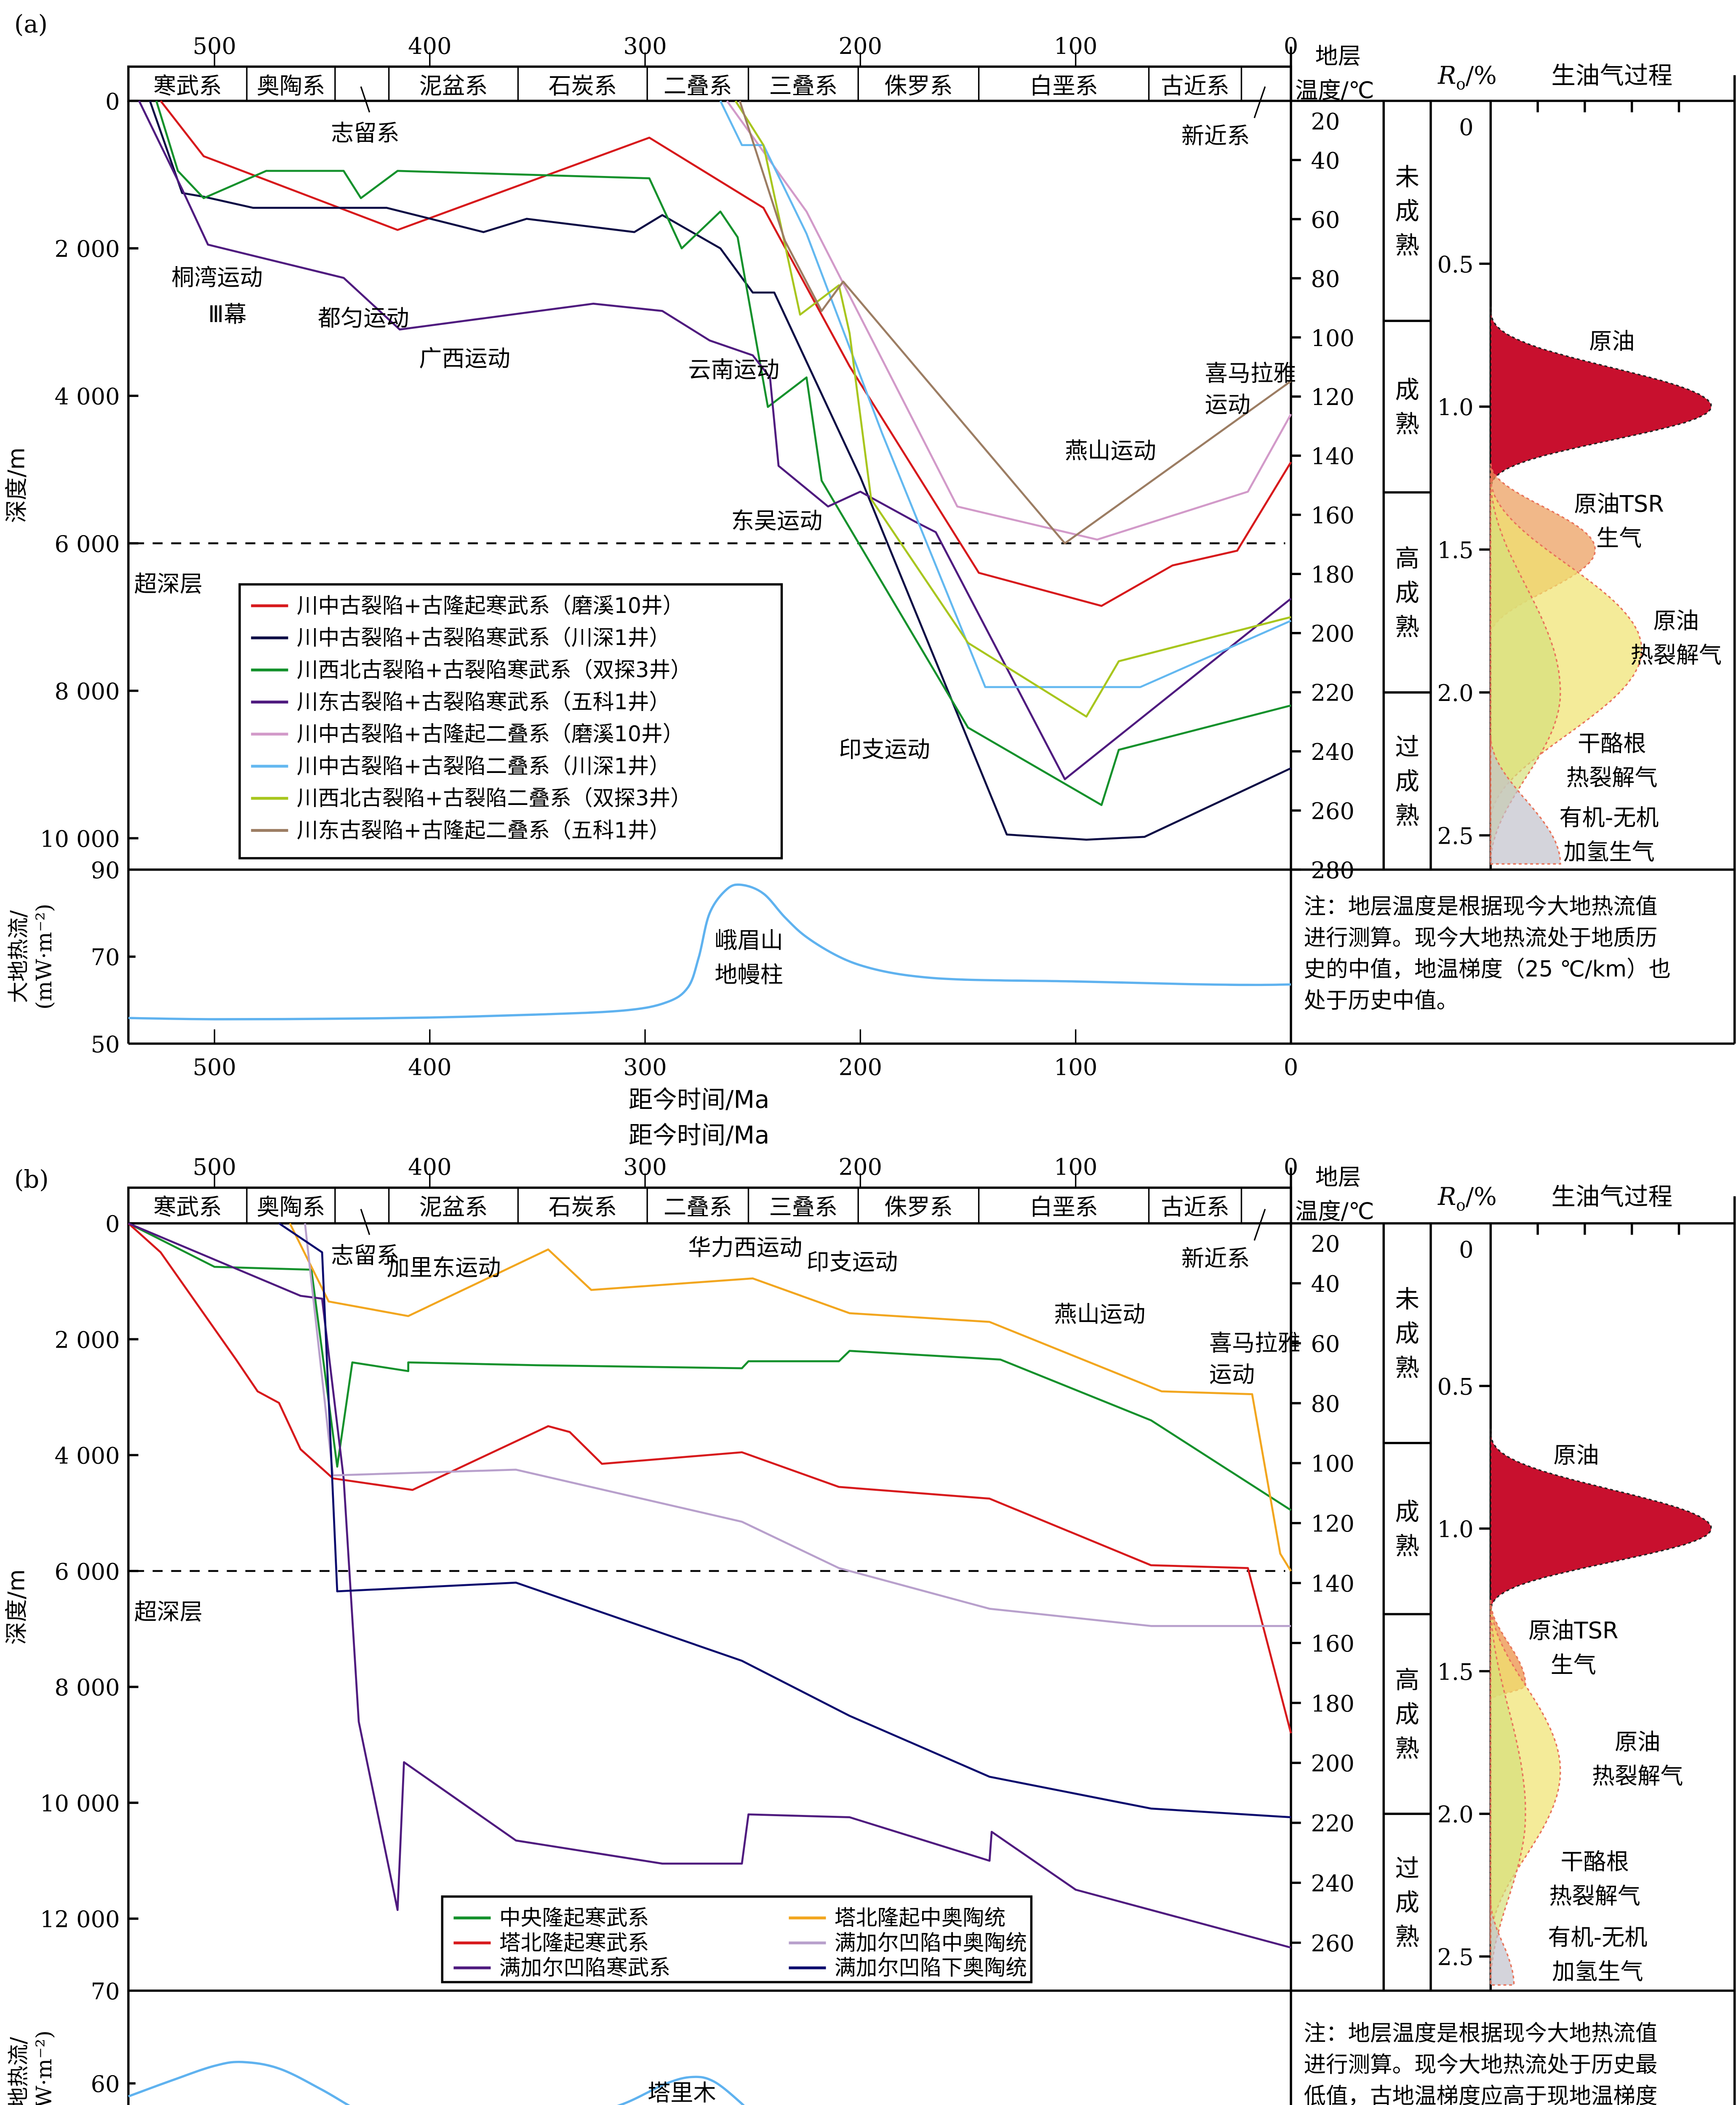 This screenshot has height=2105, width=1736. I want to click on time-axis-title-bottom: 距今时间/Ma, so click(699, 1099).